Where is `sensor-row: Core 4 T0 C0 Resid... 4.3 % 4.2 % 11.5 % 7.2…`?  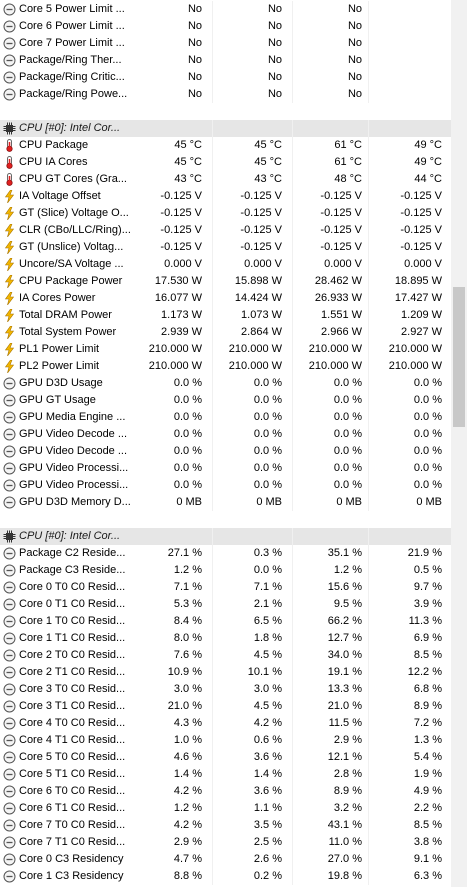 sensor-row: Core 4 T0 C0 Resid... 4.3 % 4.2 % 11.5 % 7.2… is located at coordinates (225, 723).